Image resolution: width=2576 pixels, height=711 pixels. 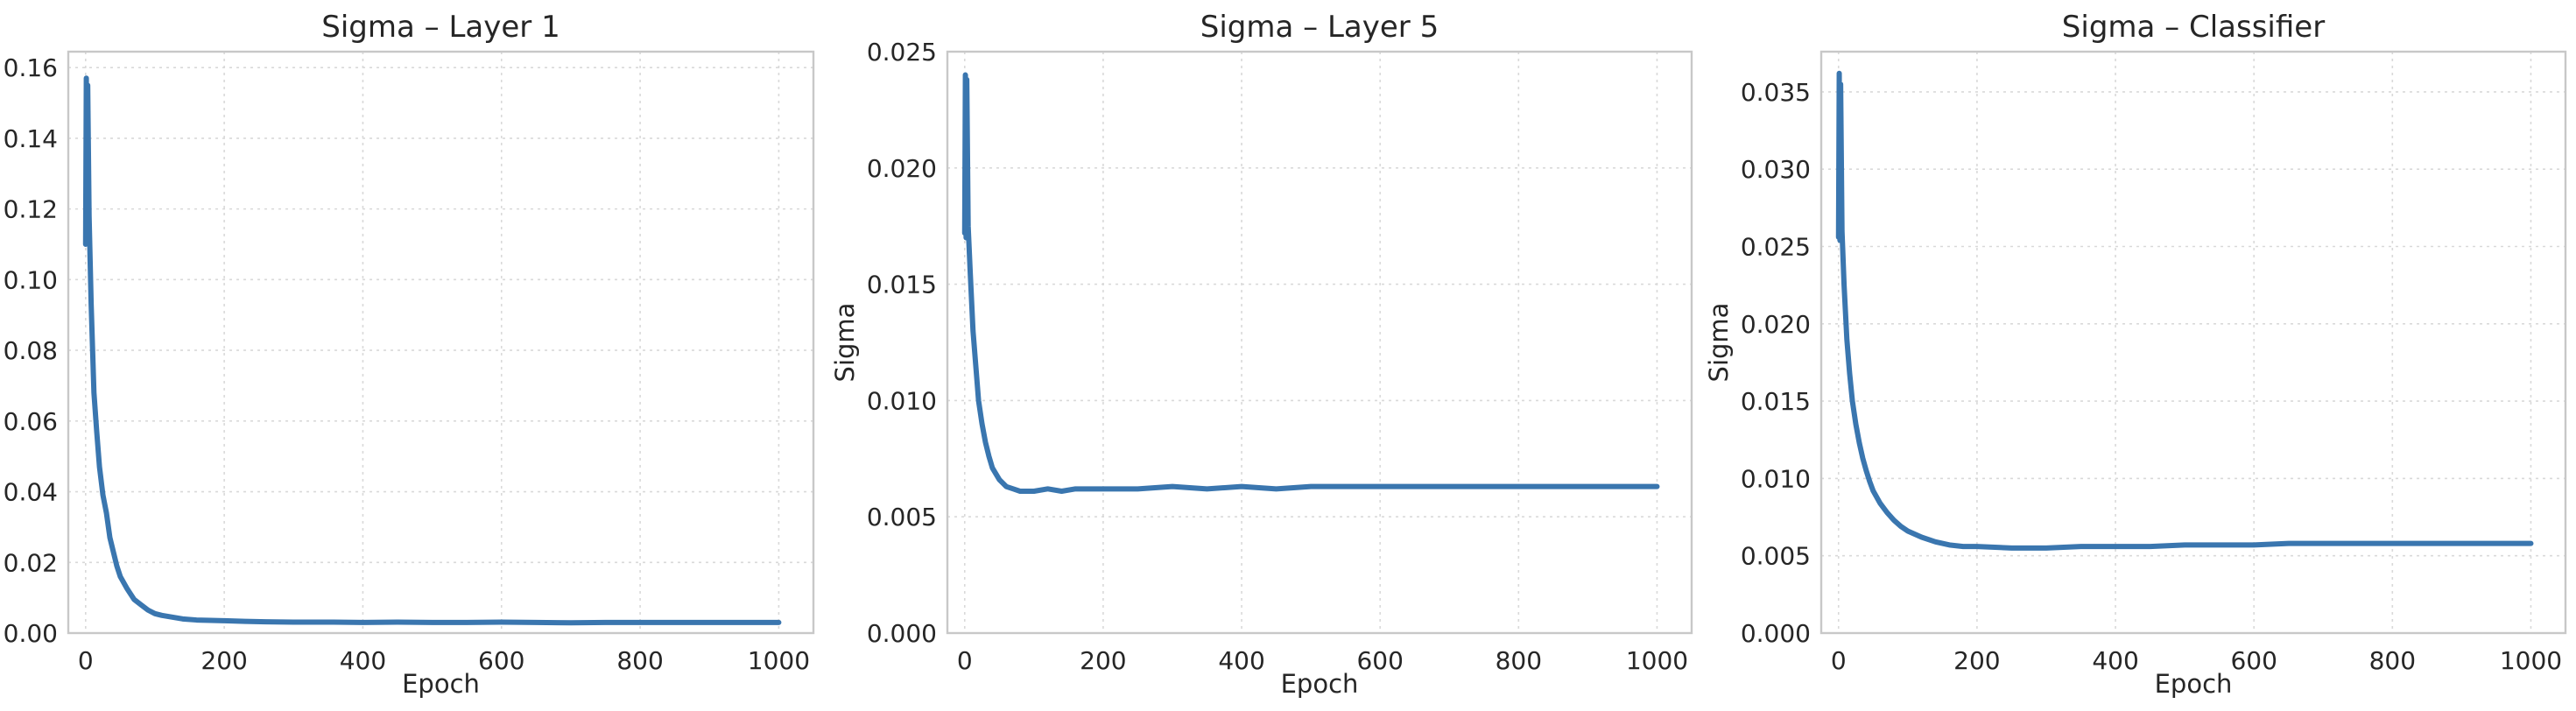 What do you see at coordinates (31, 67) in the screenshot?
I see `y-tick-label: 0.16` at bounding box center [31, 67].